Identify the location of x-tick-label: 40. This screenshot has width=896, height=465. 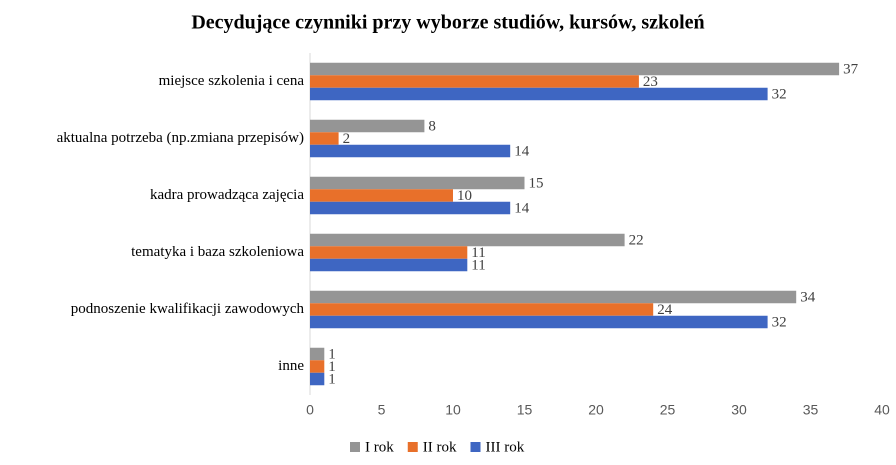
(882, 410).